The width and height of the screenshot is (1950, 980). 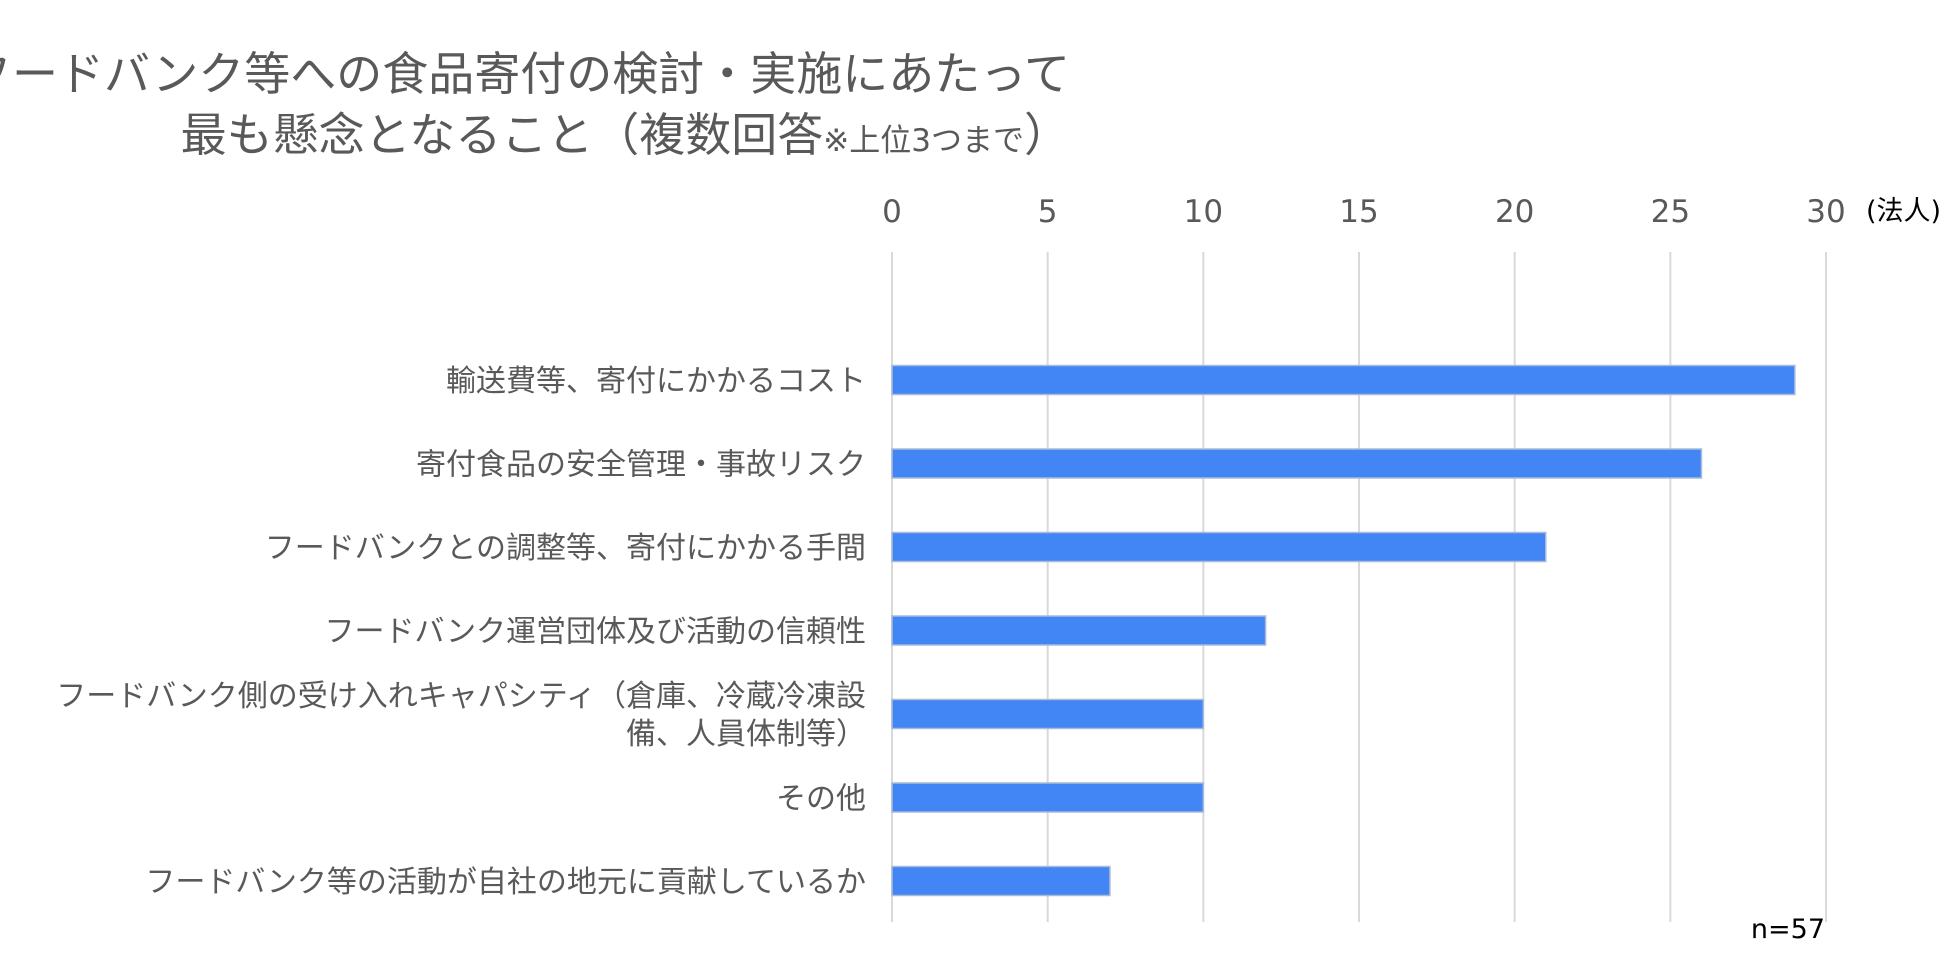 I want to click on category-label-line: 輸送費等、寄付にかかるコスト, so click(x=656, y=381).